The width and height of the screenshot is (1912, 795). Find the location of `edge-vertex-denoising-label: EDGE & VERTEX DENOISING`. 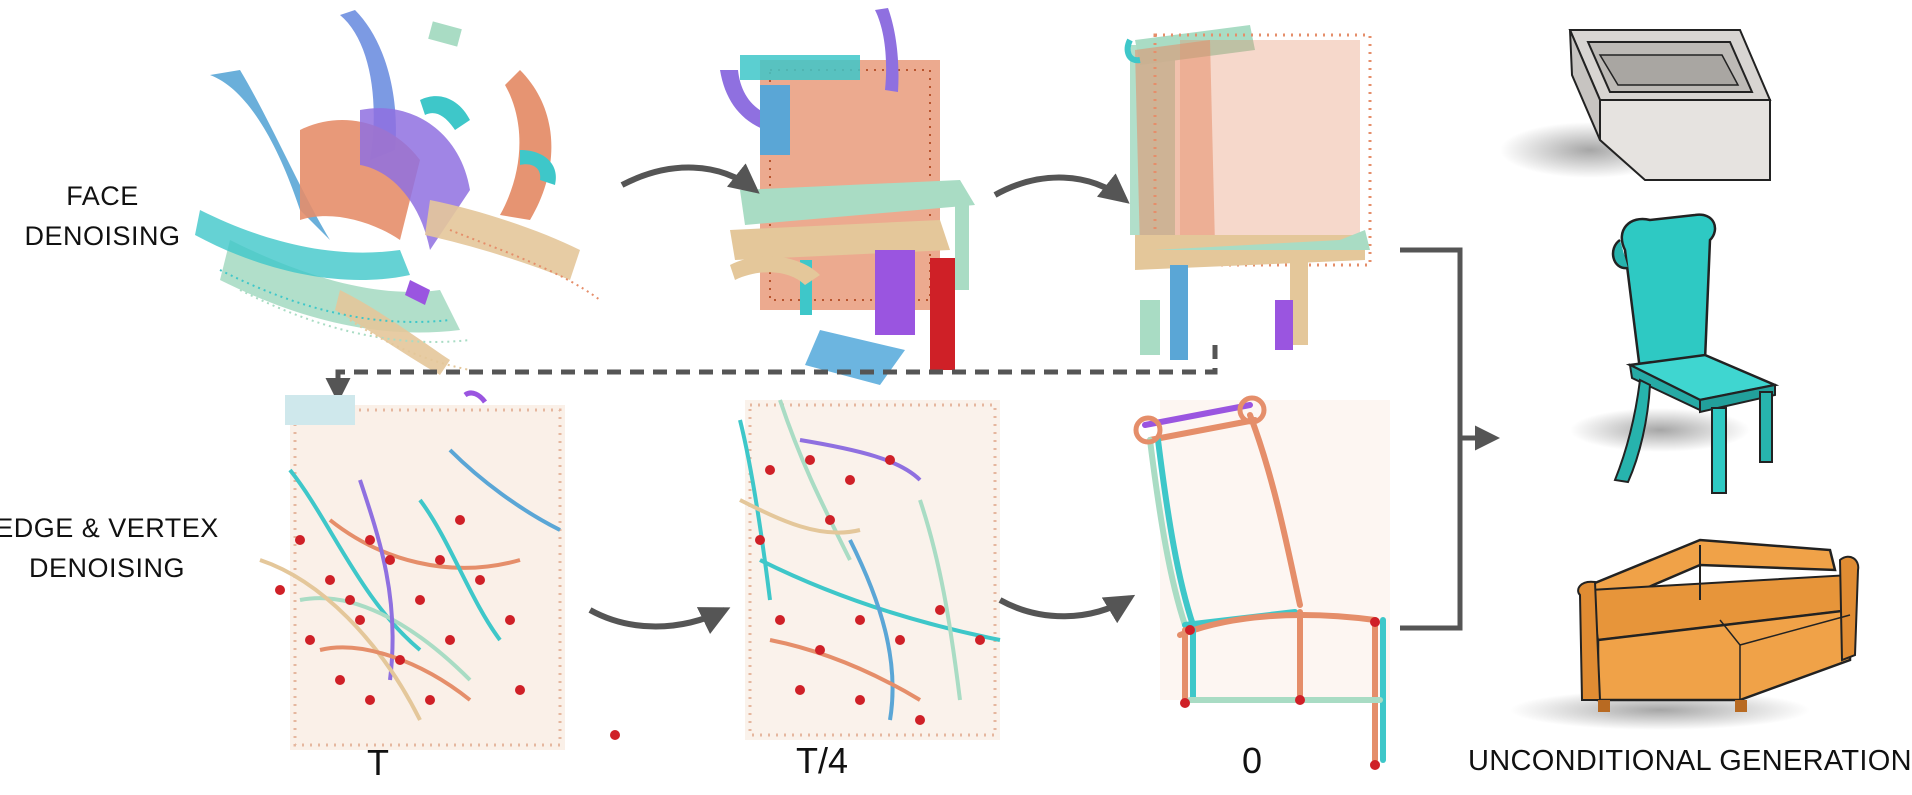

edge-vertex-denoising-label: EDGE & VERTEX DENOISING is located at coordinates (111, 548).